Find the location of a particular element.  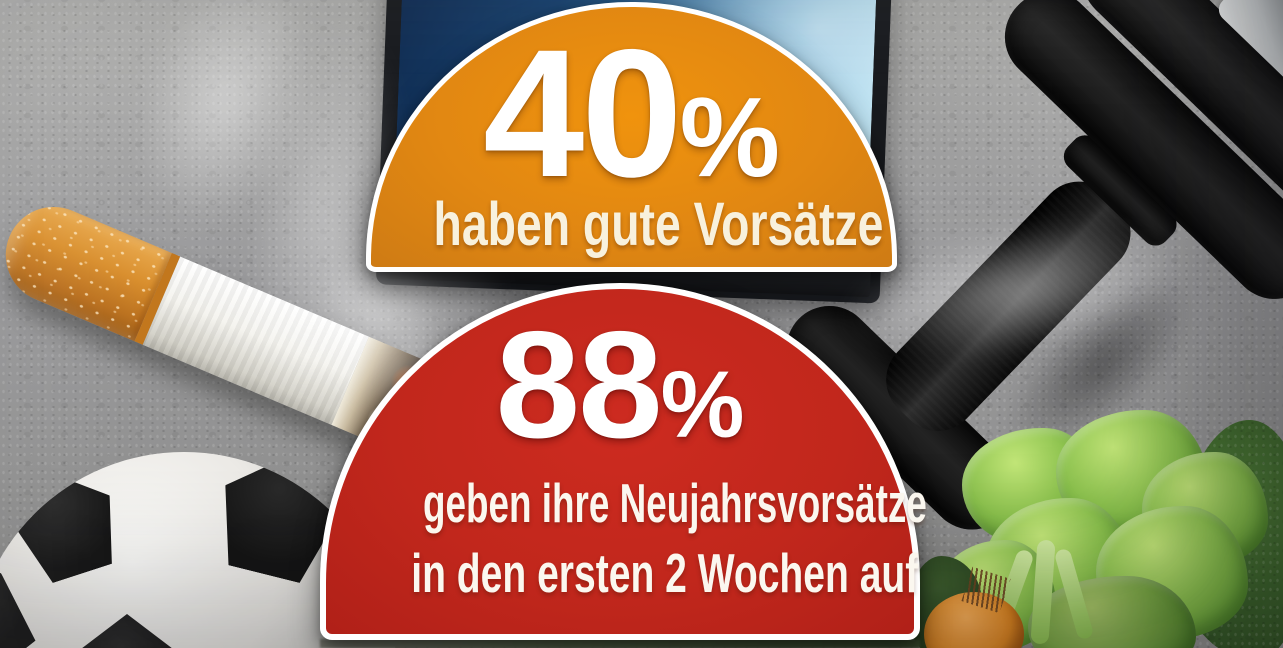

vegetable-strip is located at coordinates (620, 643).